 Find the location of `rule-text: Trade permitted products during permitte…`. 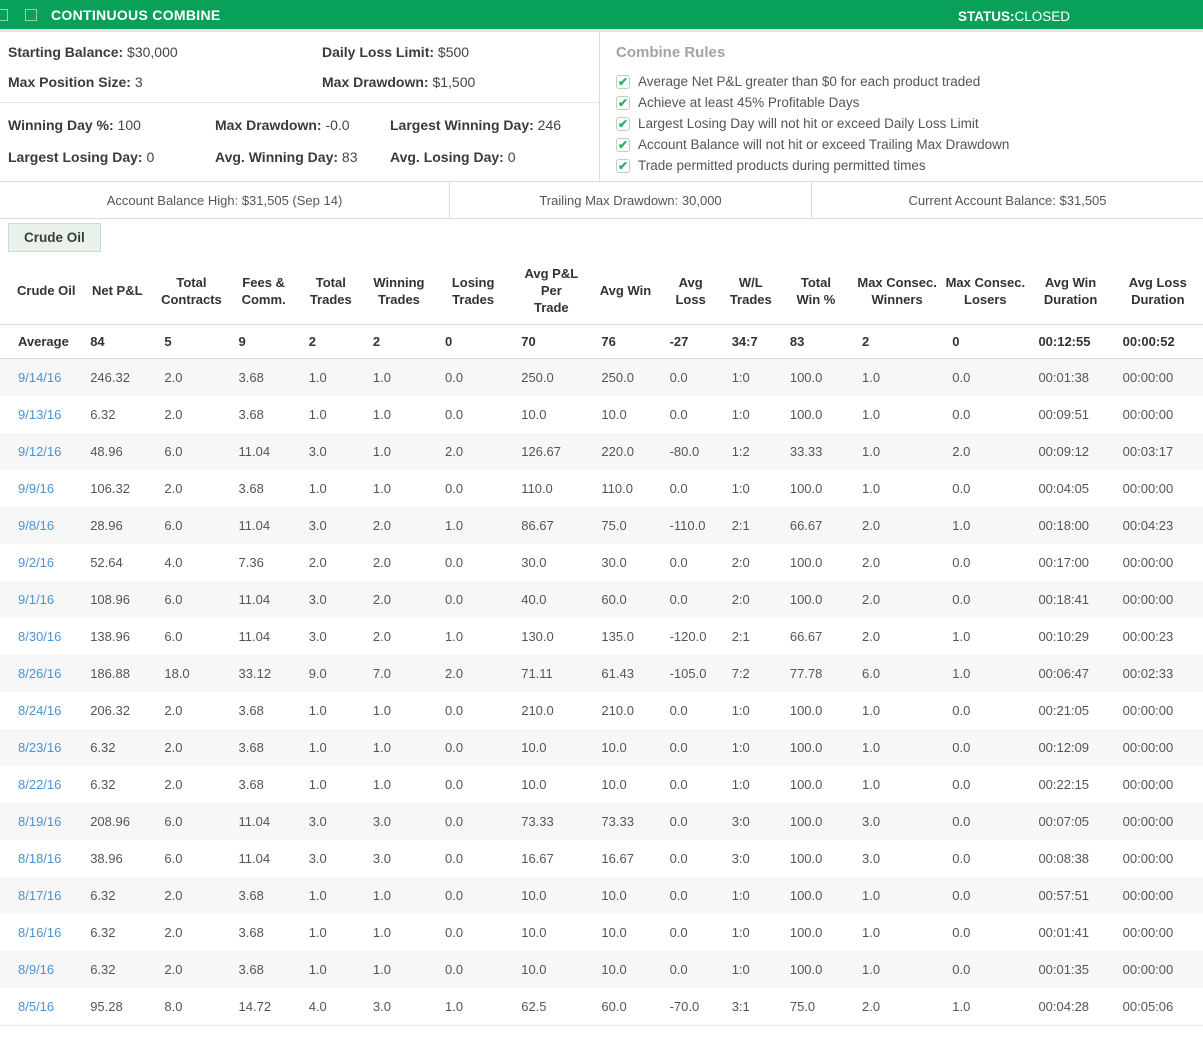

rule-text: Trade permitted products during permitte… is located at coordinates (782, 165).